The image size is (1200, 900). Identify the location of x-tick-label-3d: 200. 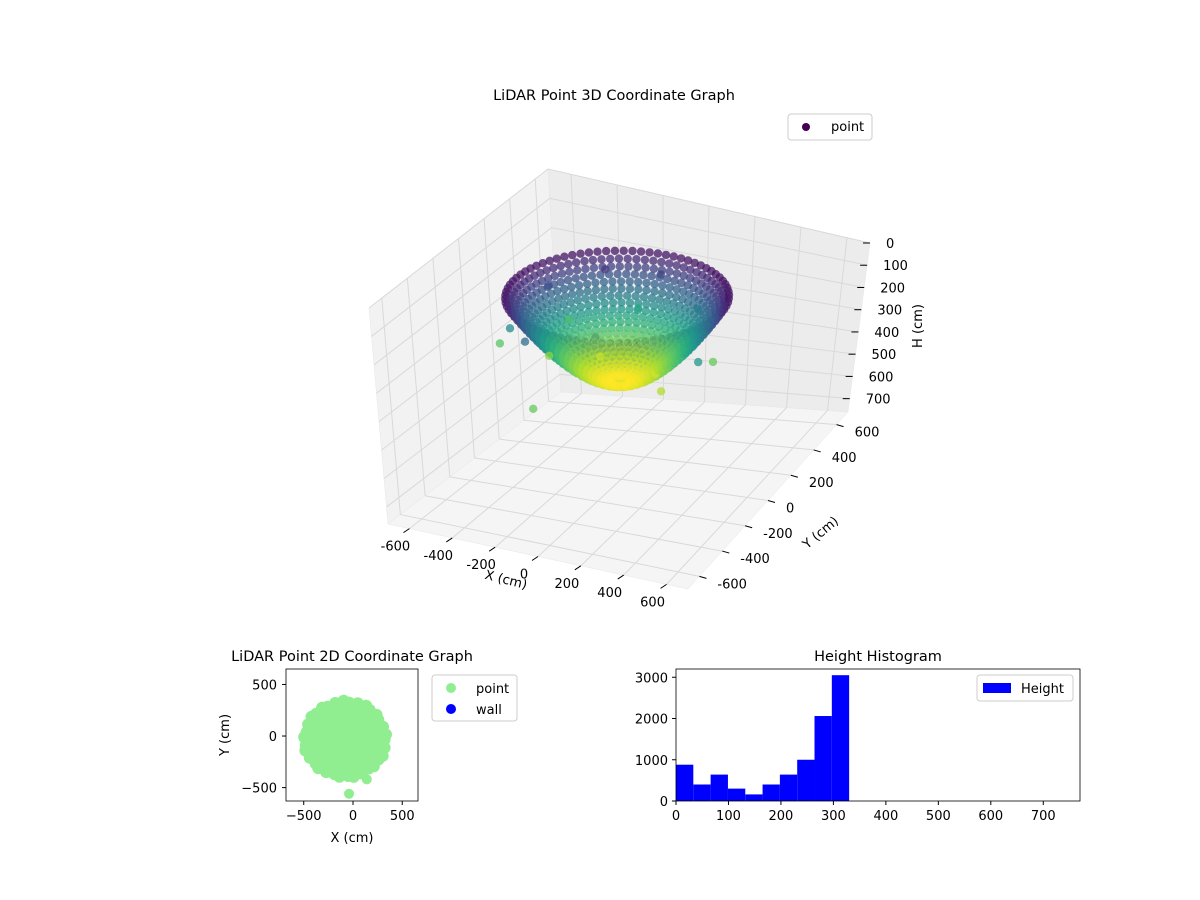
(566, 584).